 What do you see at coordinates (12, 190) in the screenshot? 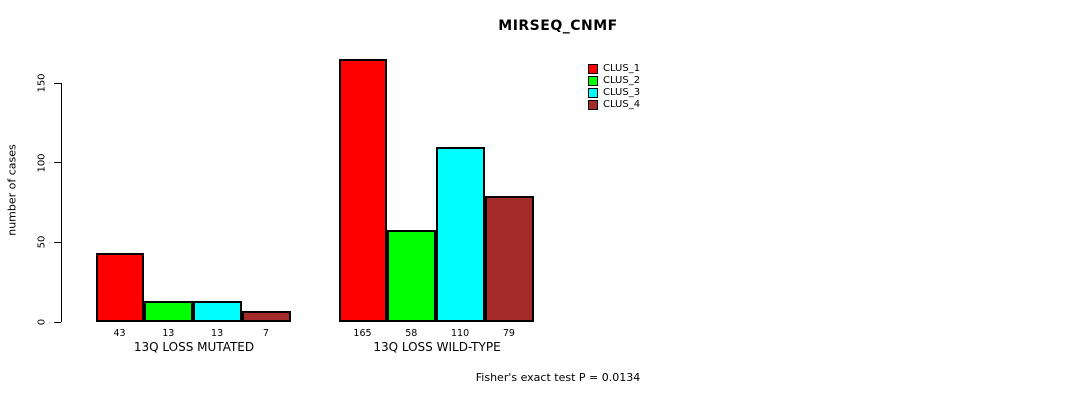
I see `y-axis-label: number of cases` at bounding box center [12, 190].